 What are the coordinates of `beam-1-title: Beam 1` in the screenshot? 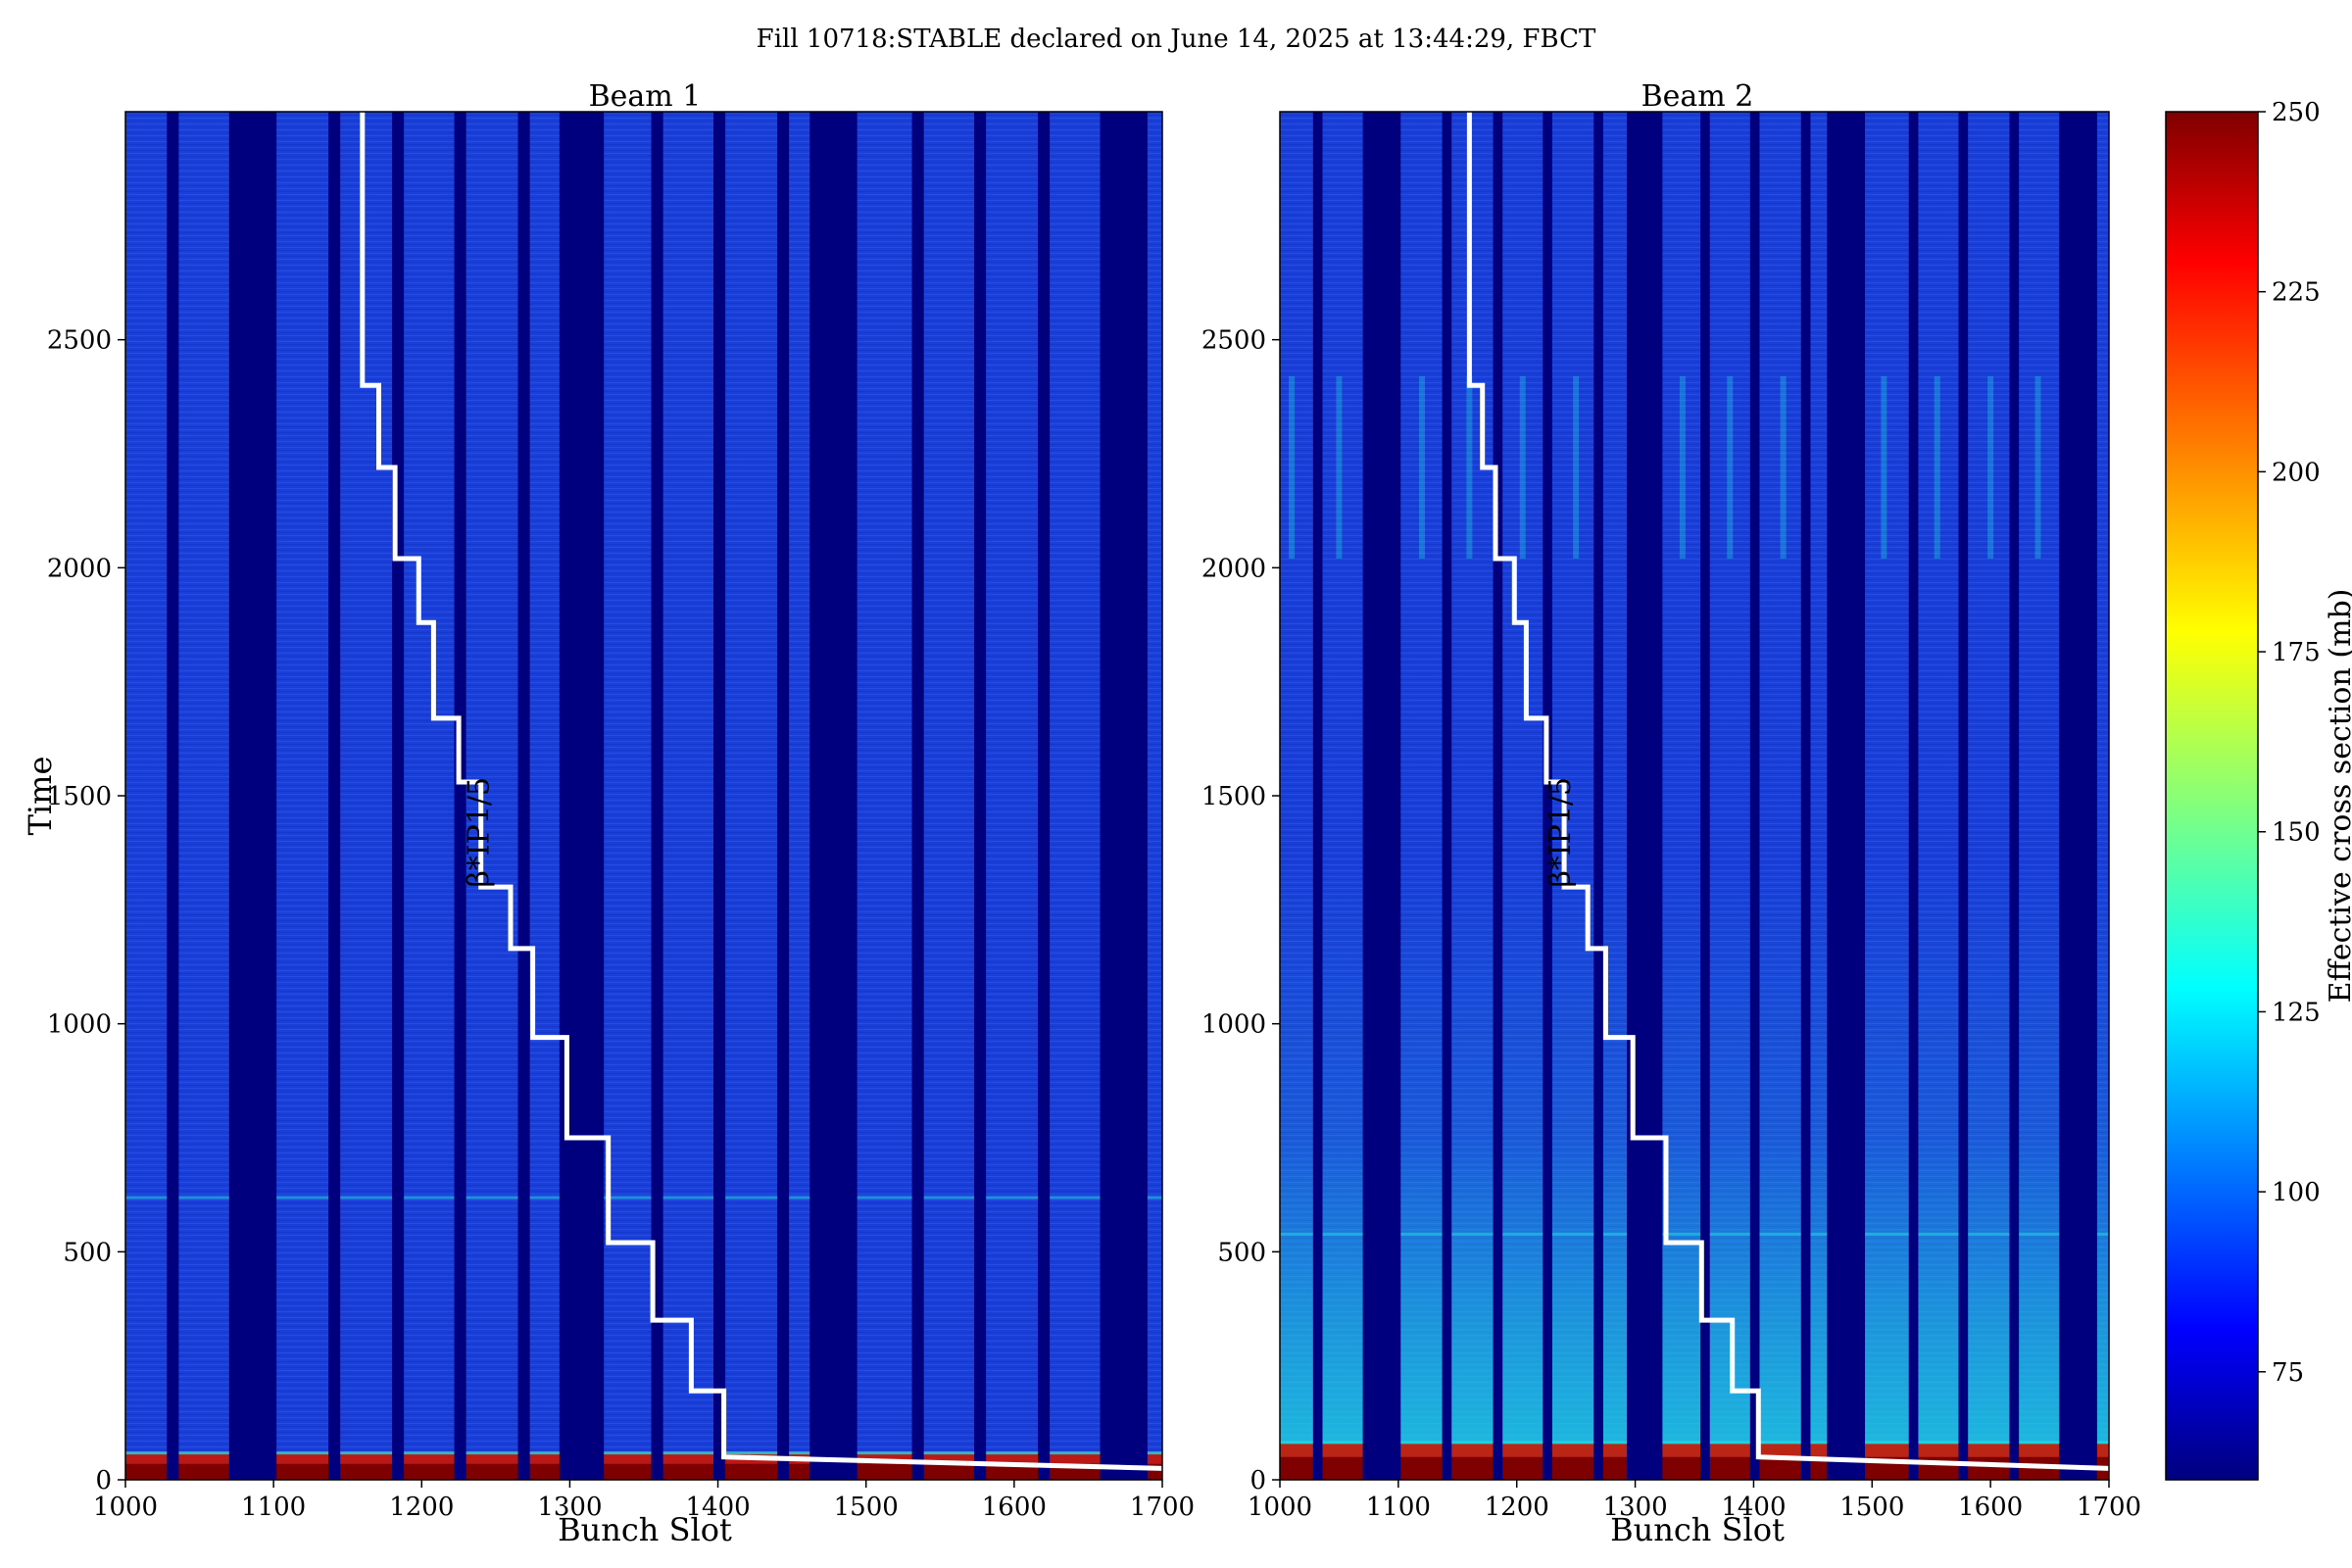 It's located at (645, 96).